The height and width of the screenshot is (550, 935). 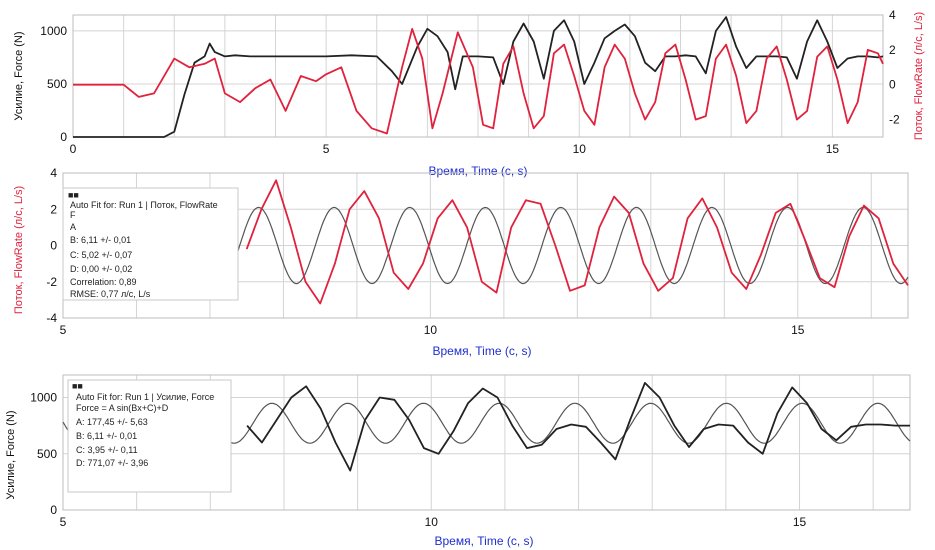 What do you see at coordinates (892, 50) in the screenshot?
I see `y2-tick-label: 2` at bounding box center [892, 50].